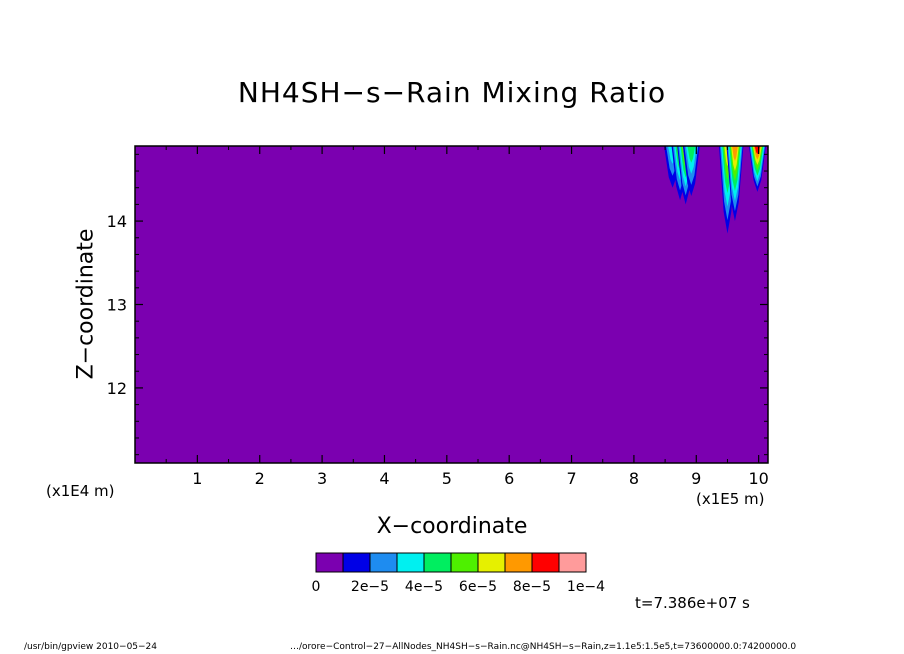  I want to click on x-tick-label-9: 9, so click(696, 478).